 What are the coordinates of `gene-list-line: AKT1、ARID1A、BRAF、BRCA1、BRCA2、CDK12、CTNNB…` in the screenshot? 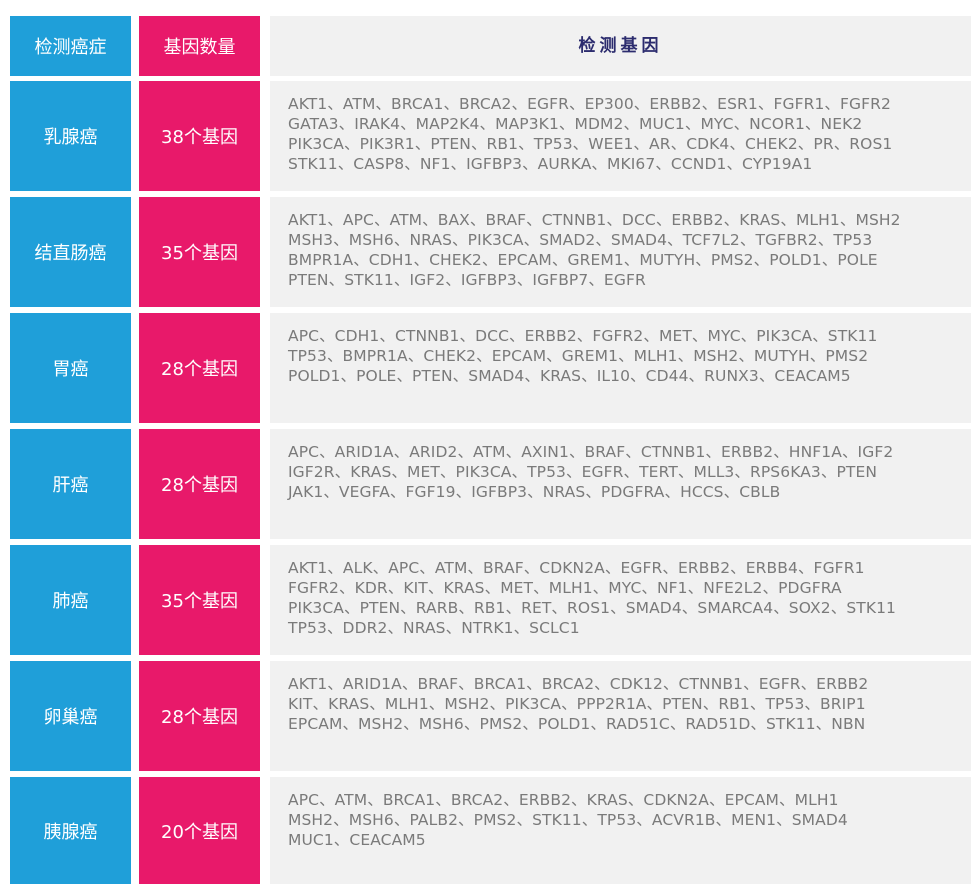 It's located at (578, 684).